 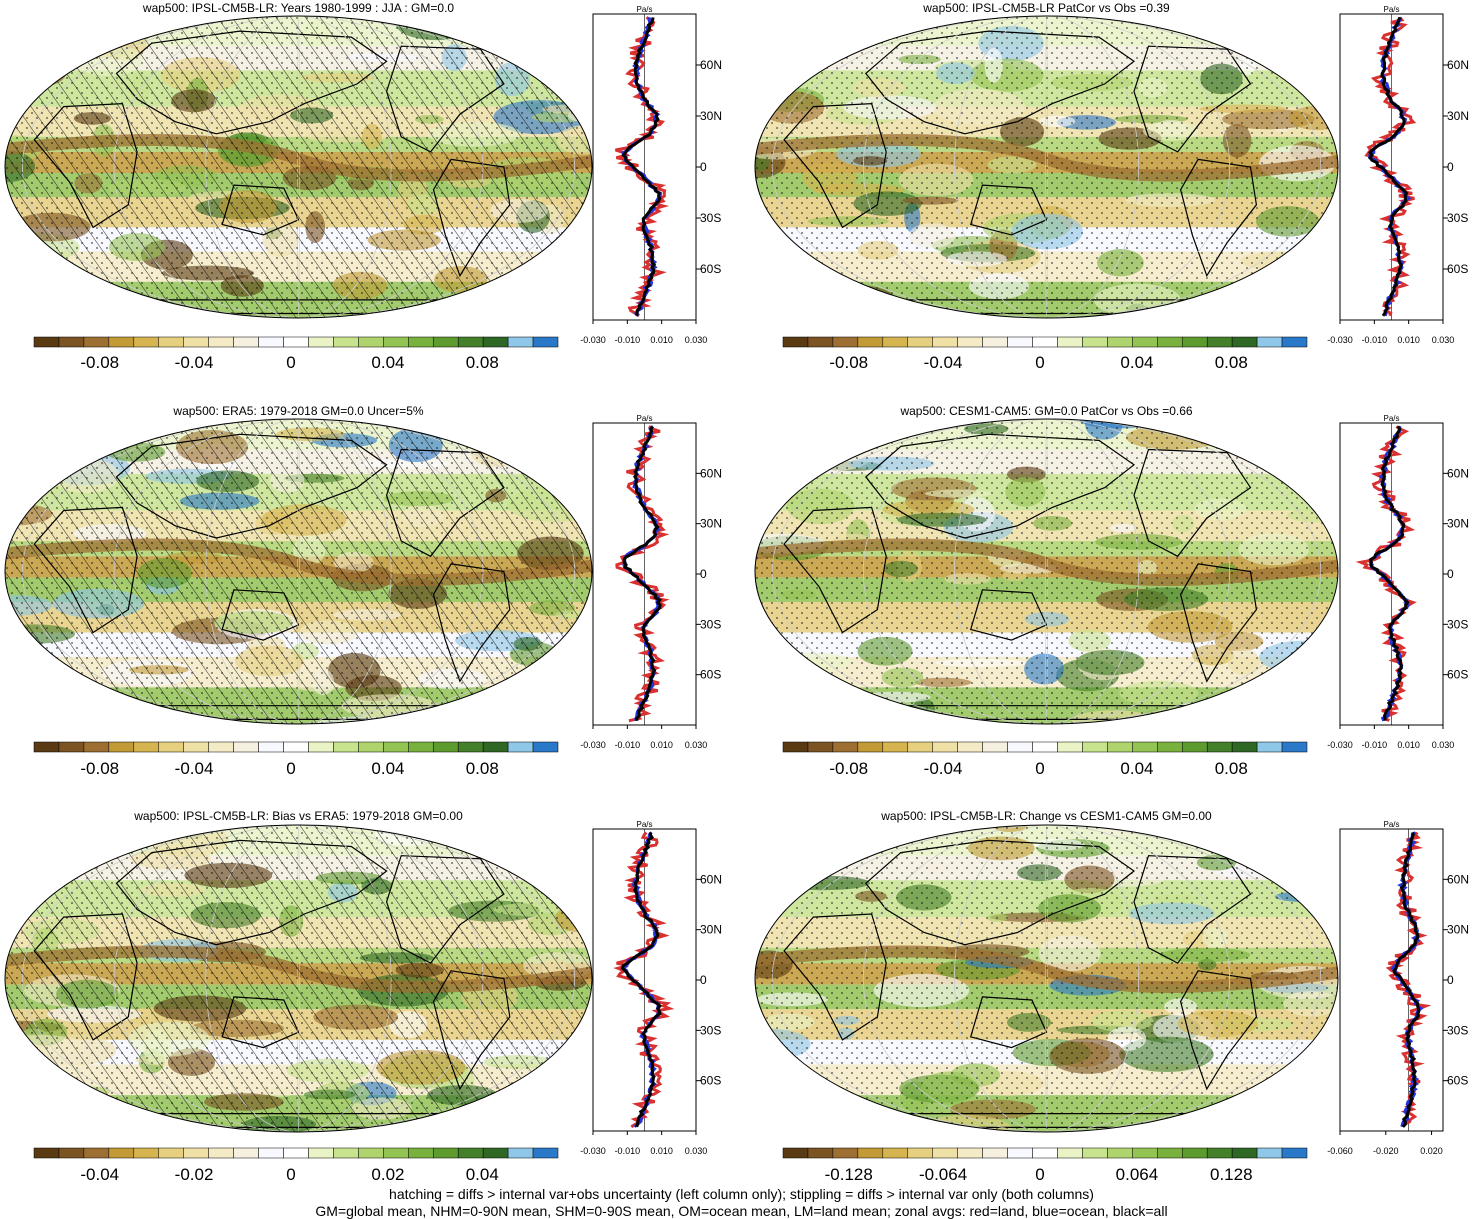 I want to click on colorbar: -0.128 -0.064 0 0.064 0.128, so click(x=1045, y=1165).